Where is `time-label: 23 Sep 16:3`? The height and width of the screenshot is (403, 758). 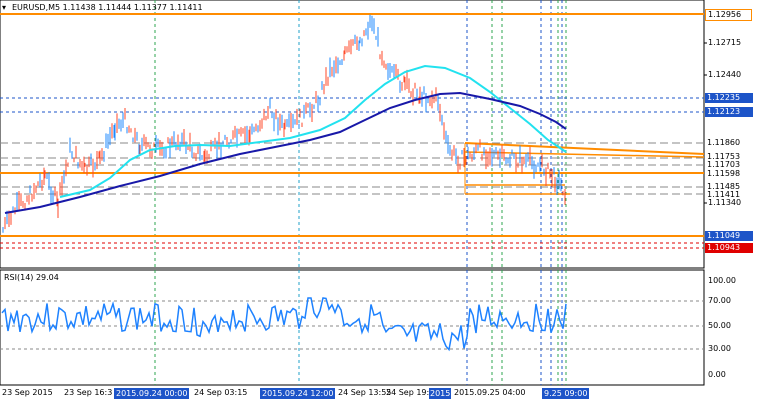
time-label: 23 Sep 16:3 is located at coordinates (88, 392).